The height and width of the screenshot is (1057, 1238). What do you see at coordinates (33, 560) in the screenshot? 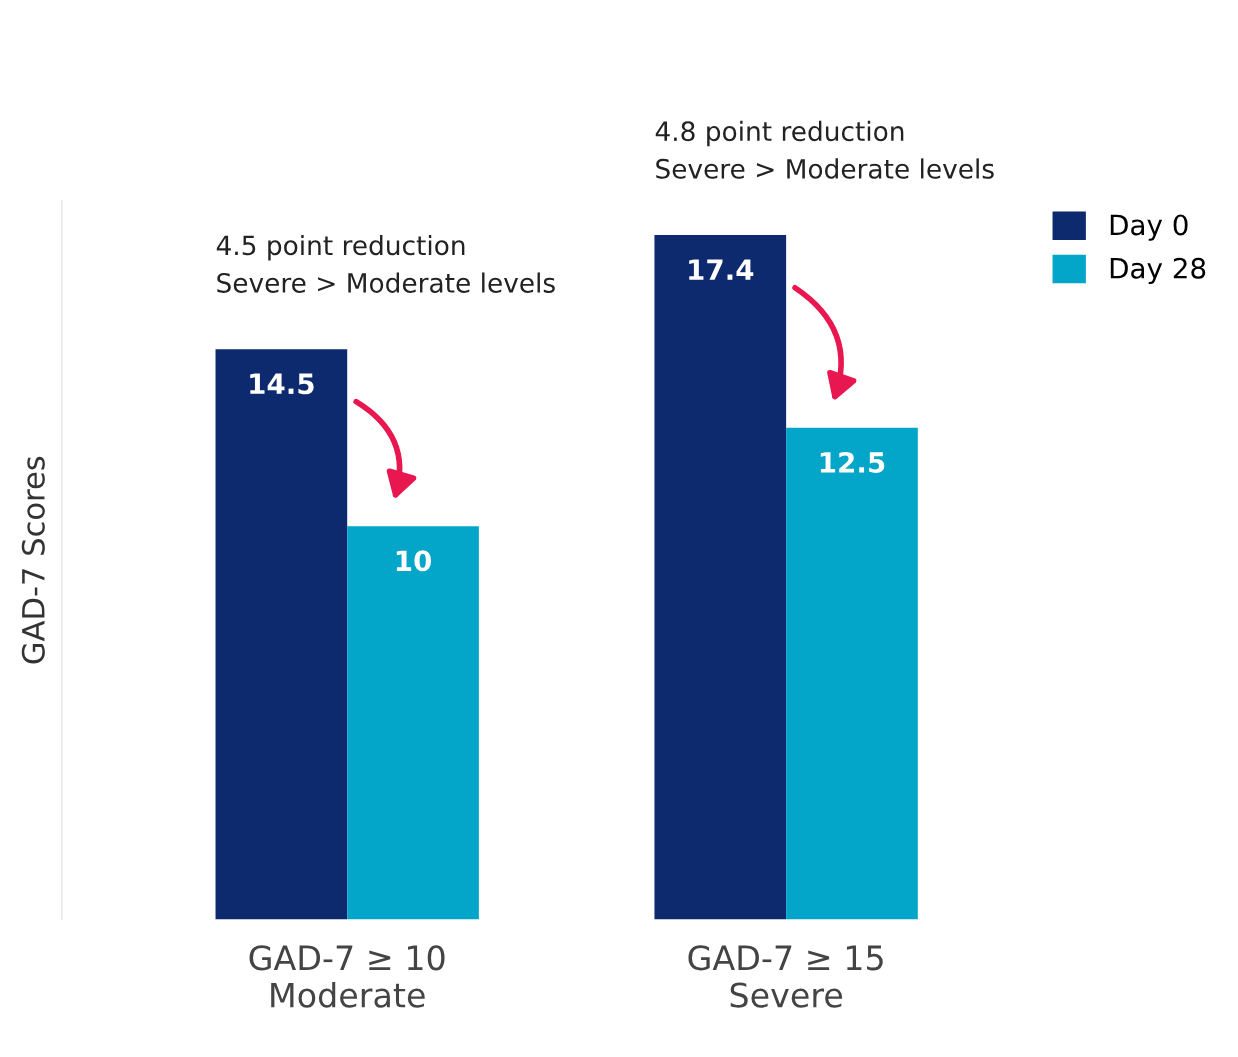
I see `y-axis-title: GAD-7 Scores` at bounding box center [33, 560].